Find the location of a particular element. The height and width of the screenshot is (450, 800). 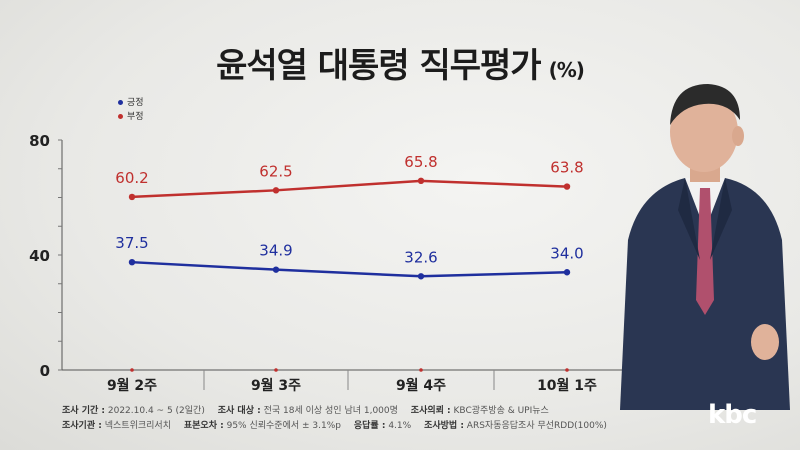

y-tick-label: 0 is located at coordinates (45, 371).